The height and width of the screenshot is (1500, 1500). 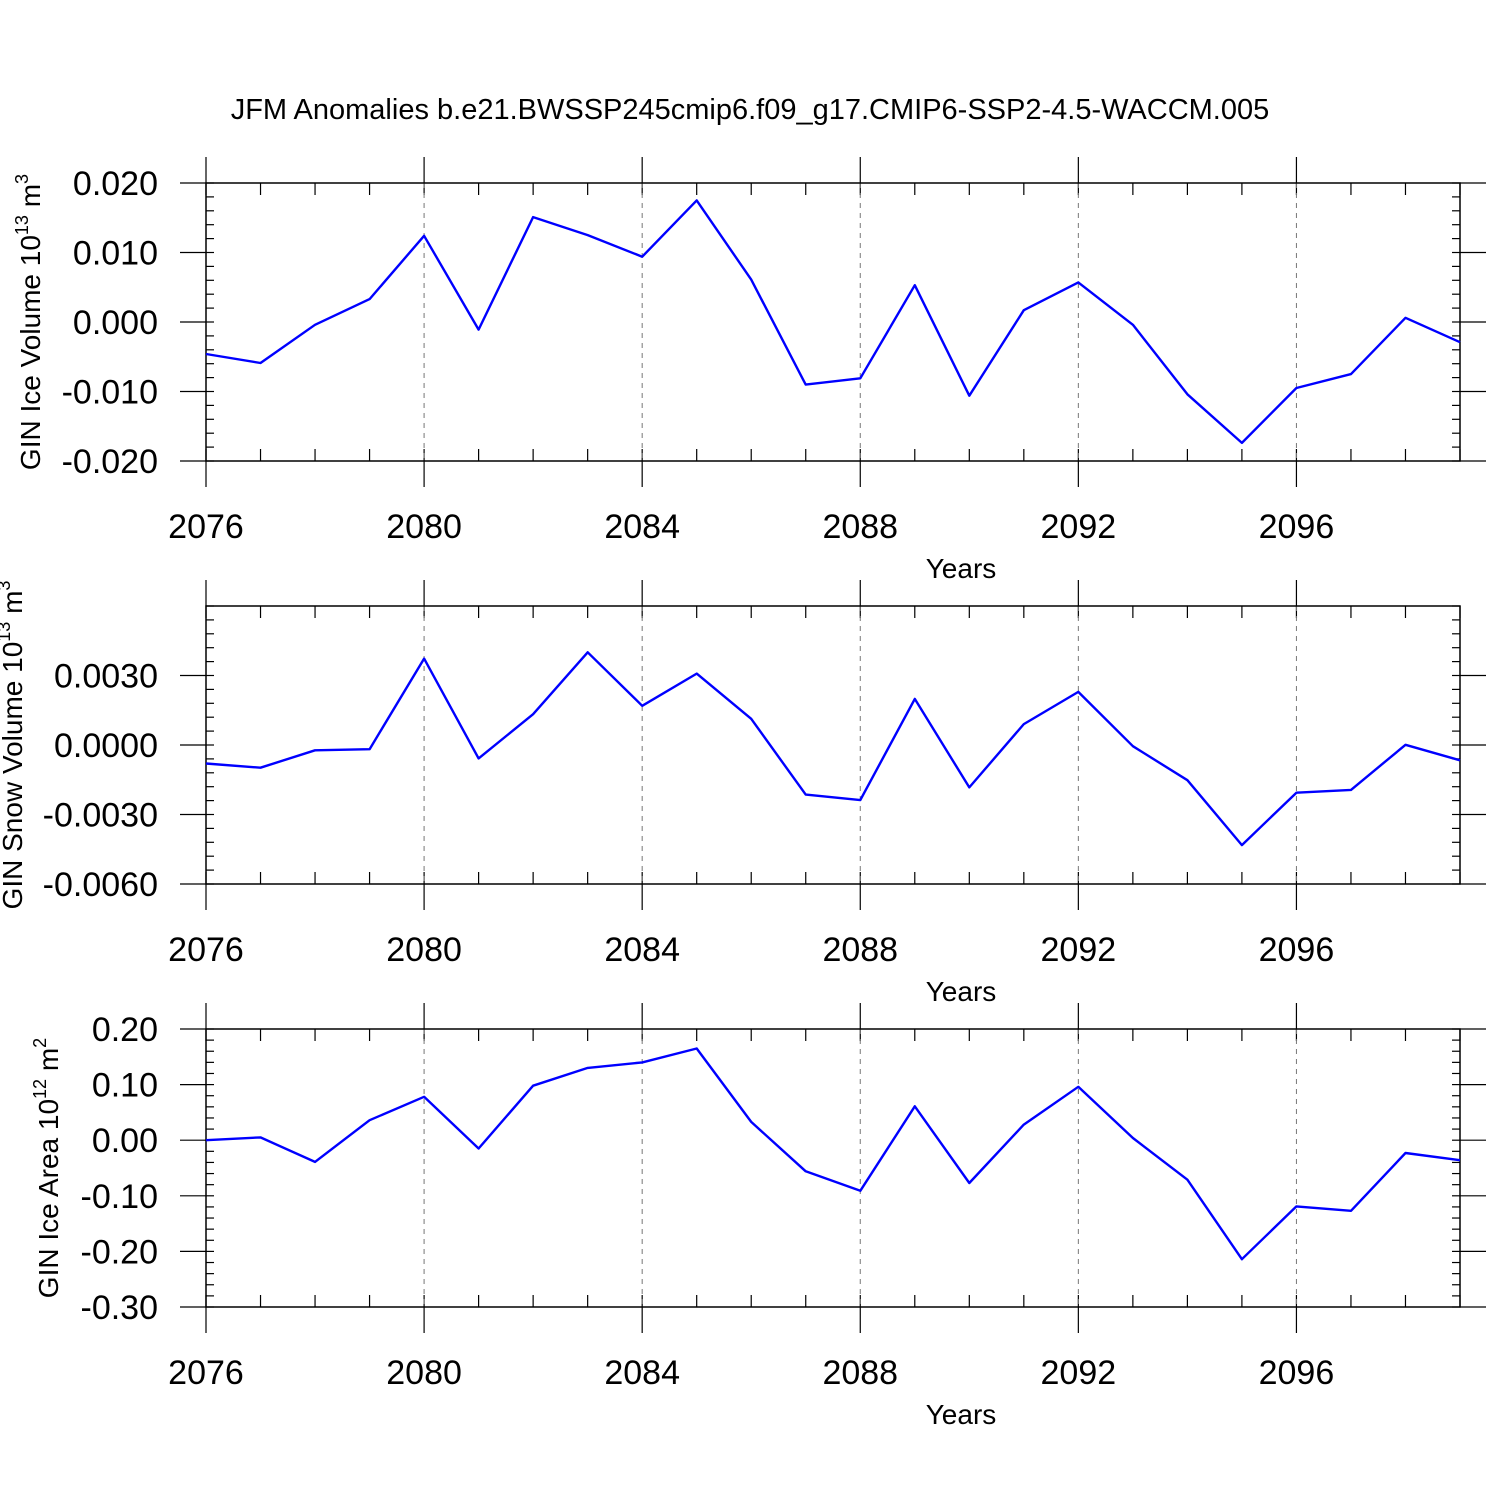 I want to click on y-tick-label: -0.020, so click(x=110, y=462).